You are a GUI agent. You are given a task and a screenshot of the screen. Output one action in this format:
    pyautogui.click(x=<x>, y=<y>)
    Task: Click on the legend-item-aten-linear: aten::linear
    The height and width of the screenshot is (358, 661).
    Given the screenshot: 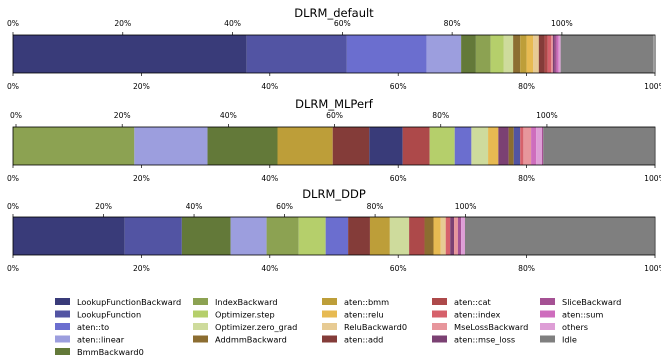 What is the action you would take?
    pyautogui.click(x=90, y=339)
    